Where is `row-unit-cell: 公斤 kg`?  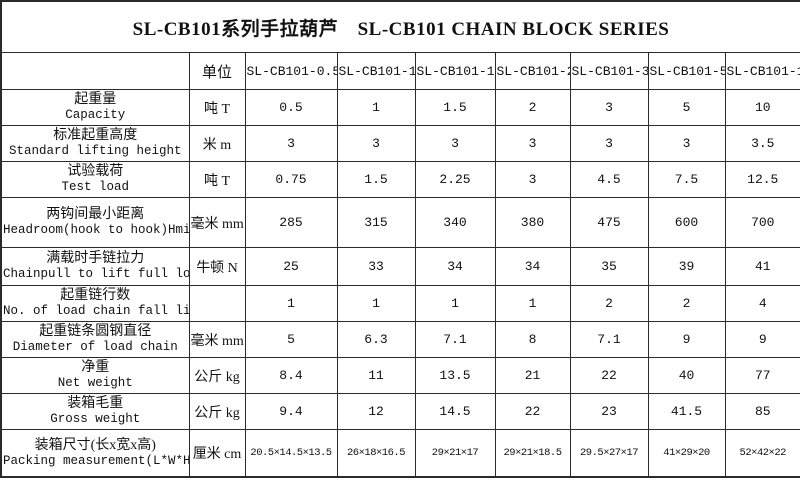
row-unit-cell: 公斤 kg is located at coordinates (217, 375).